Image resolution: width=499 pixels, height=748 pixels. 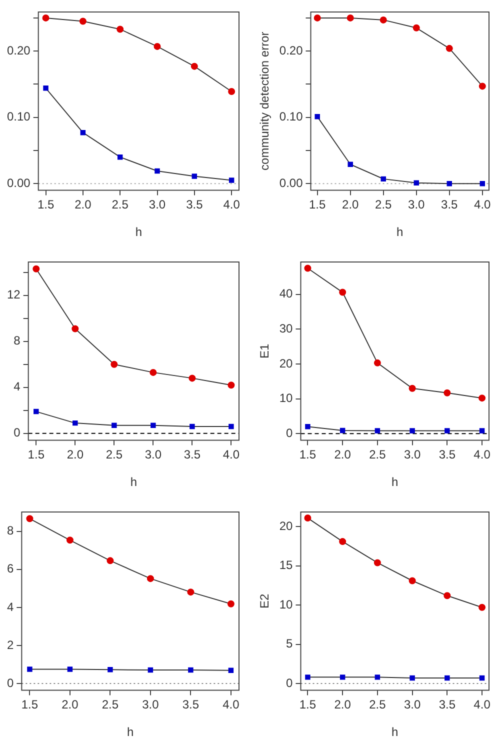 What do you see at coordinates (10, 569) in the screenshot?
I see `y-tick-label: 6` at bounding box center [10, 569].